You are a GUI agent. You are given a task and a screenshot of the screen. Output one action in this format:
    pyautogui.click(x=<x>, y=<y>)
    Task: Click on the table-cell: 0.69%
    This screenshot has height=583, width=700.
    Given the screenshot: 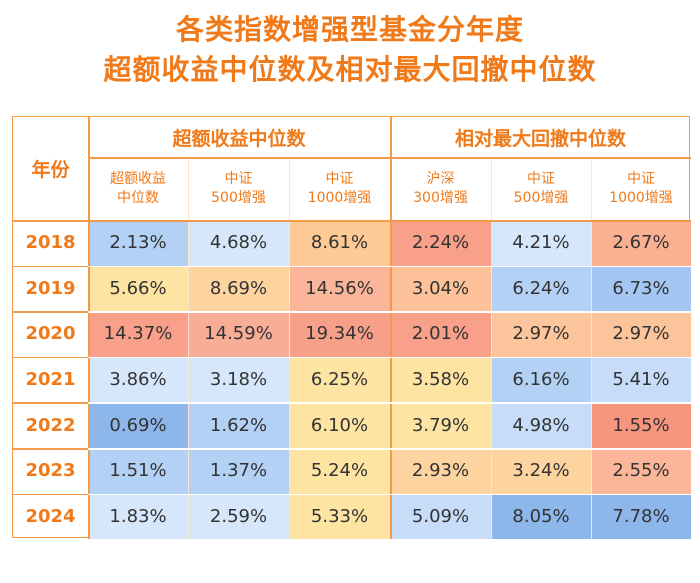 What is the action you would take?
    pyautogui.click(x=138, y=425)
    